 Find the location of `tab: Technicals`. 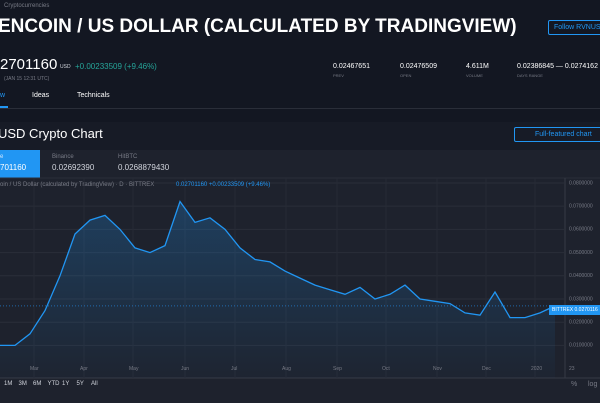

tab: Technicals is located at coordinates (93, 95).